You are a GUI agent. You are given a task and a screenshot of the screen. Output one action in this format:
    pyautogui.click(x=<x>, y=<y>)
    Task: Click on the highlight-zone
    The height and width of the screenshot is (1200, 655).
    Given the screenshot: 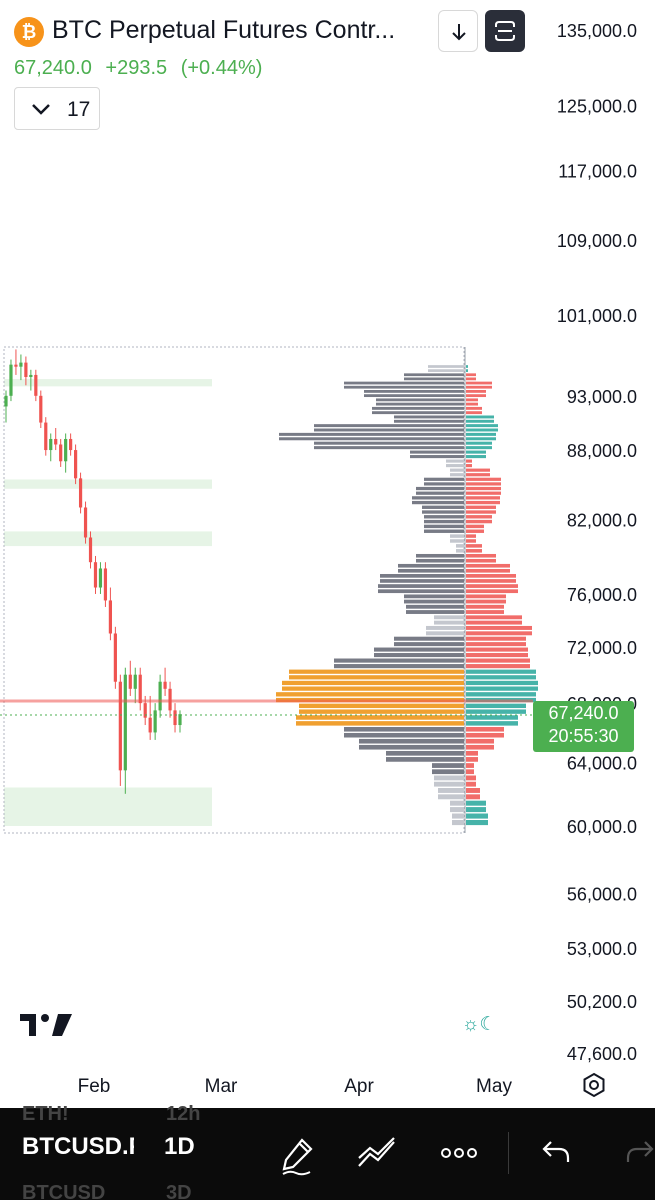 What is the action you would take?
    pyautogui.click(x=108, y=484)
    